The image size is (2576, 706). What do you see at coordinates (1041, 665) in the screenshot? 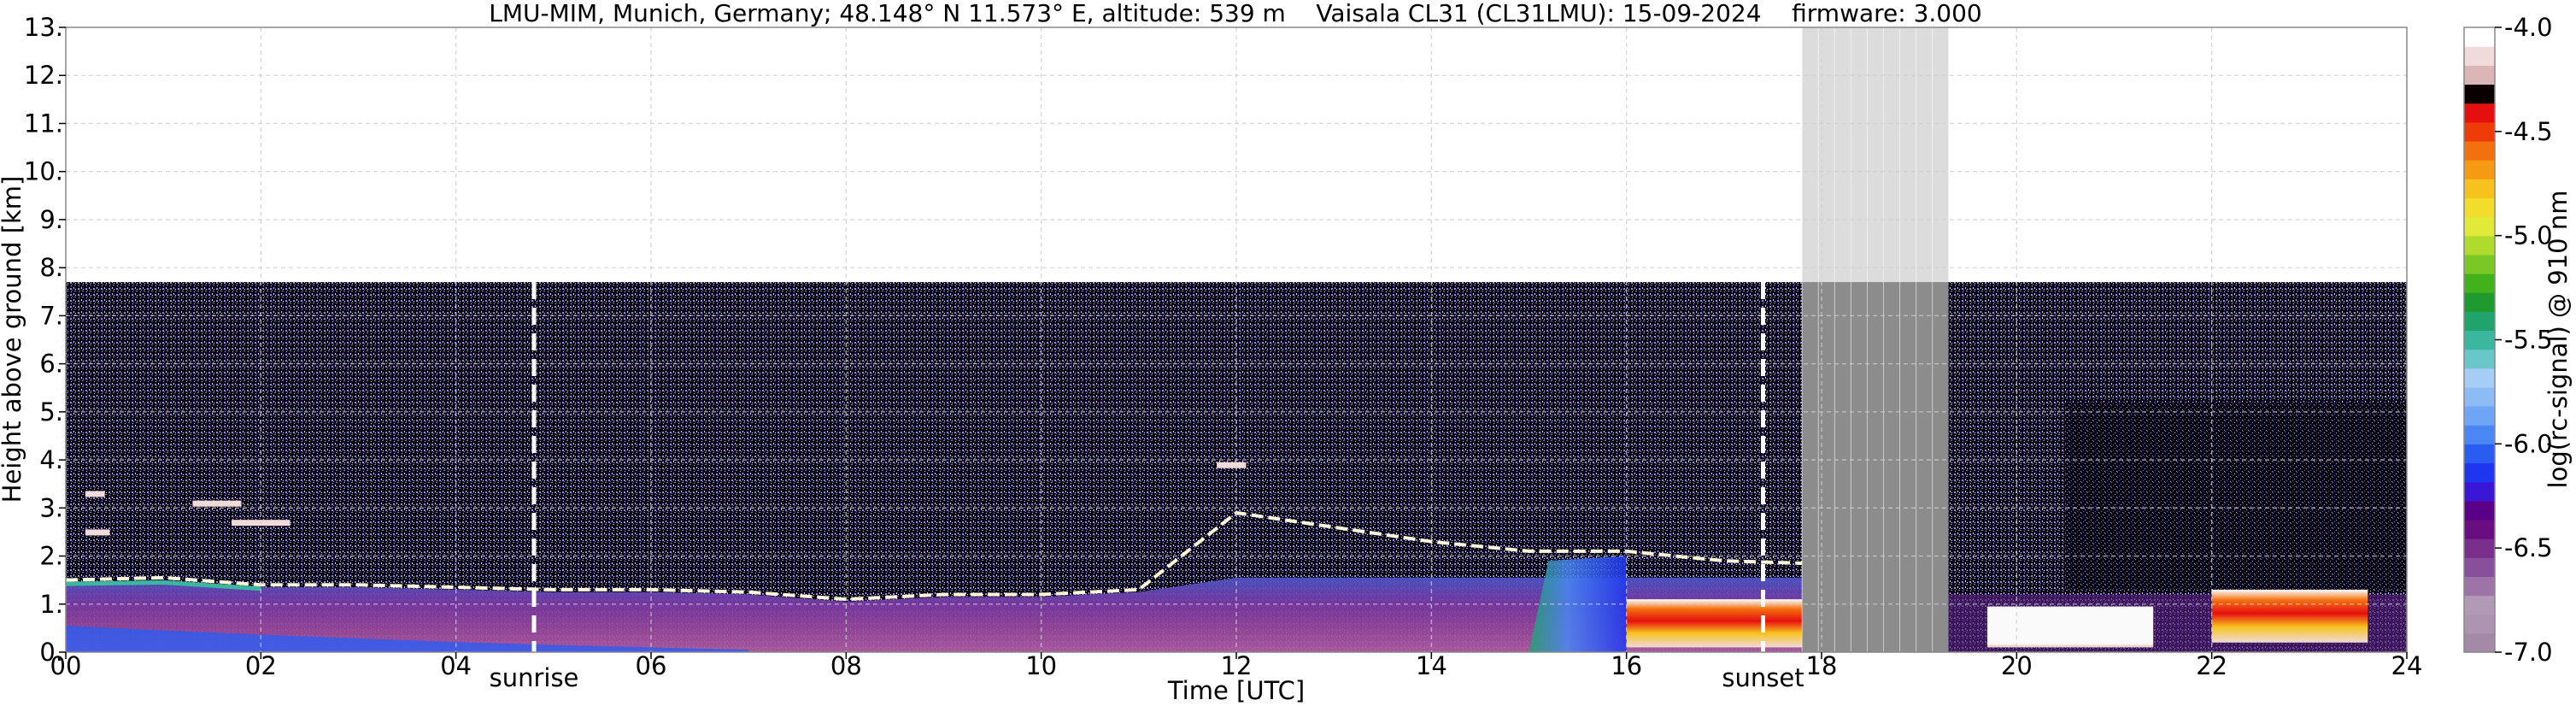
I see `x-tick-label: 10` at bounding box center [1041, 665].